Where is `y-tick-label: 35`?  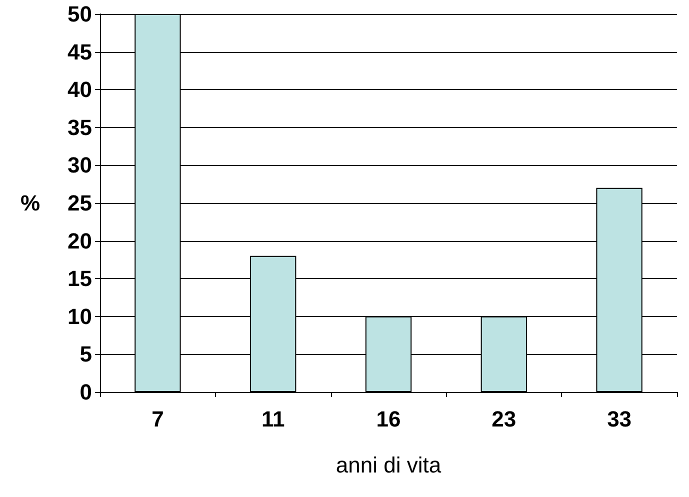 y-tick-label: 35 is located at coordinates (80, 127).